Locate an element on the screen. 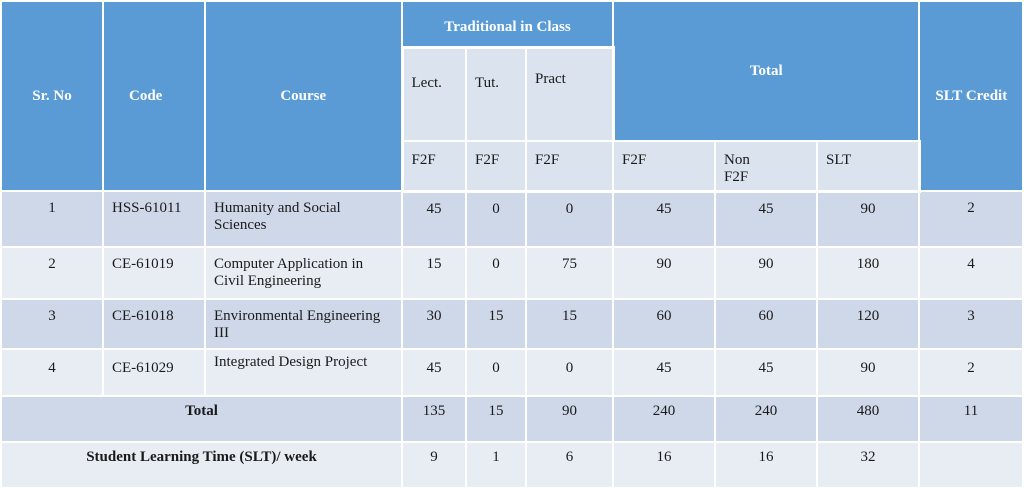  cell-sr: 1 is located at coordinates (52, 219).